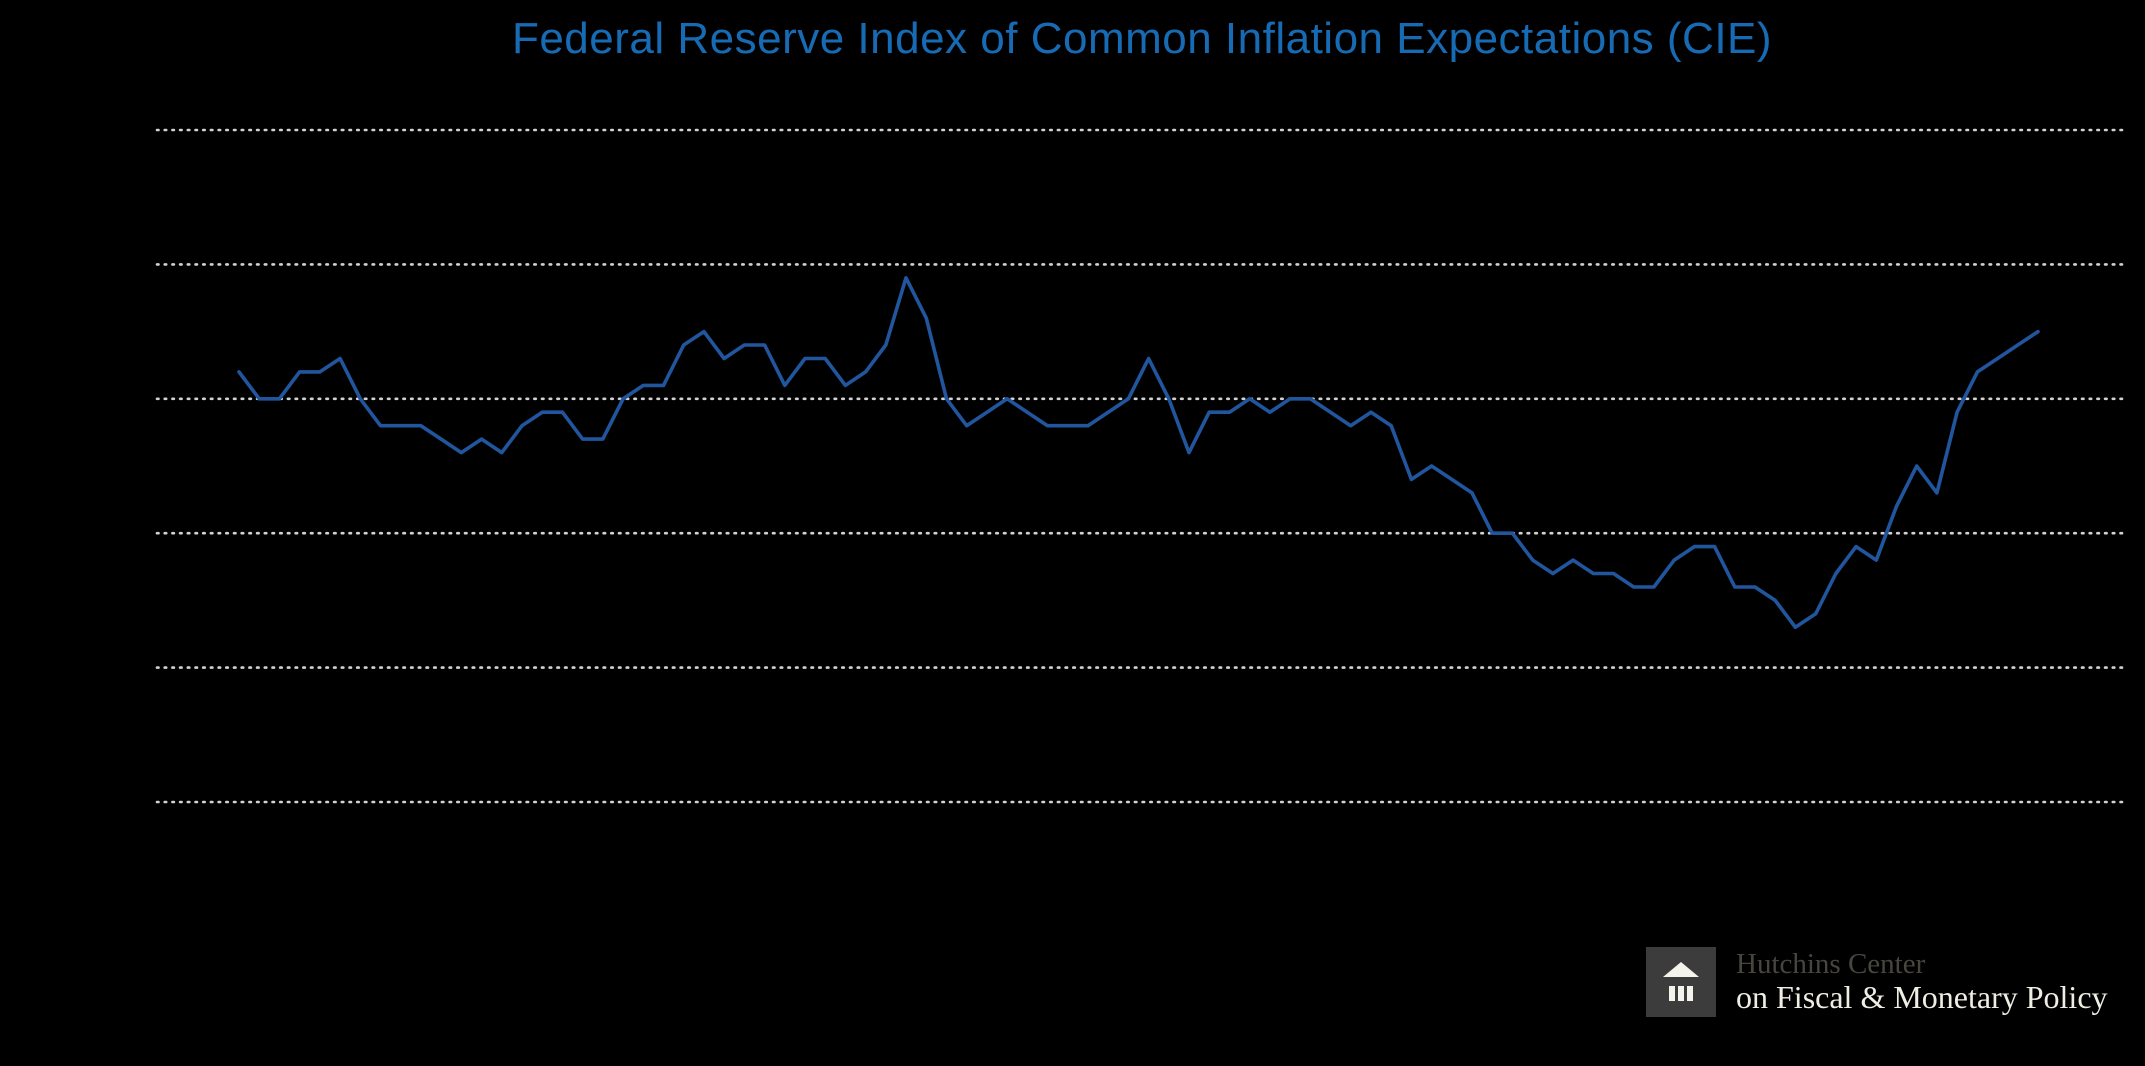 This screenshot has height=1066, width=2145. Describe the element at coordinates (1831, 963) in the screenshot. I see `logo-org-name: Hutchins Center` at that location.